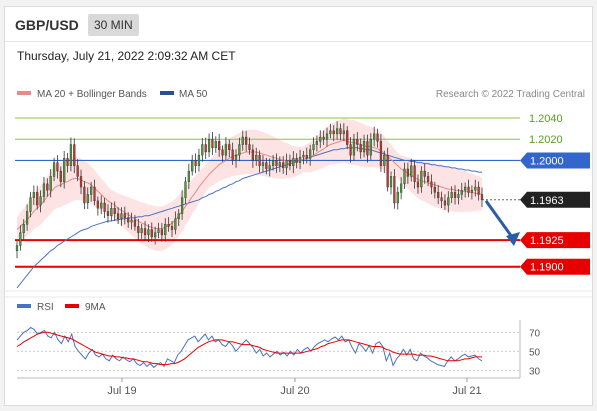 The height and width of the screenshot is (411, 597). I want to click on x-tick-label: Jul 19, so click(121, 391).